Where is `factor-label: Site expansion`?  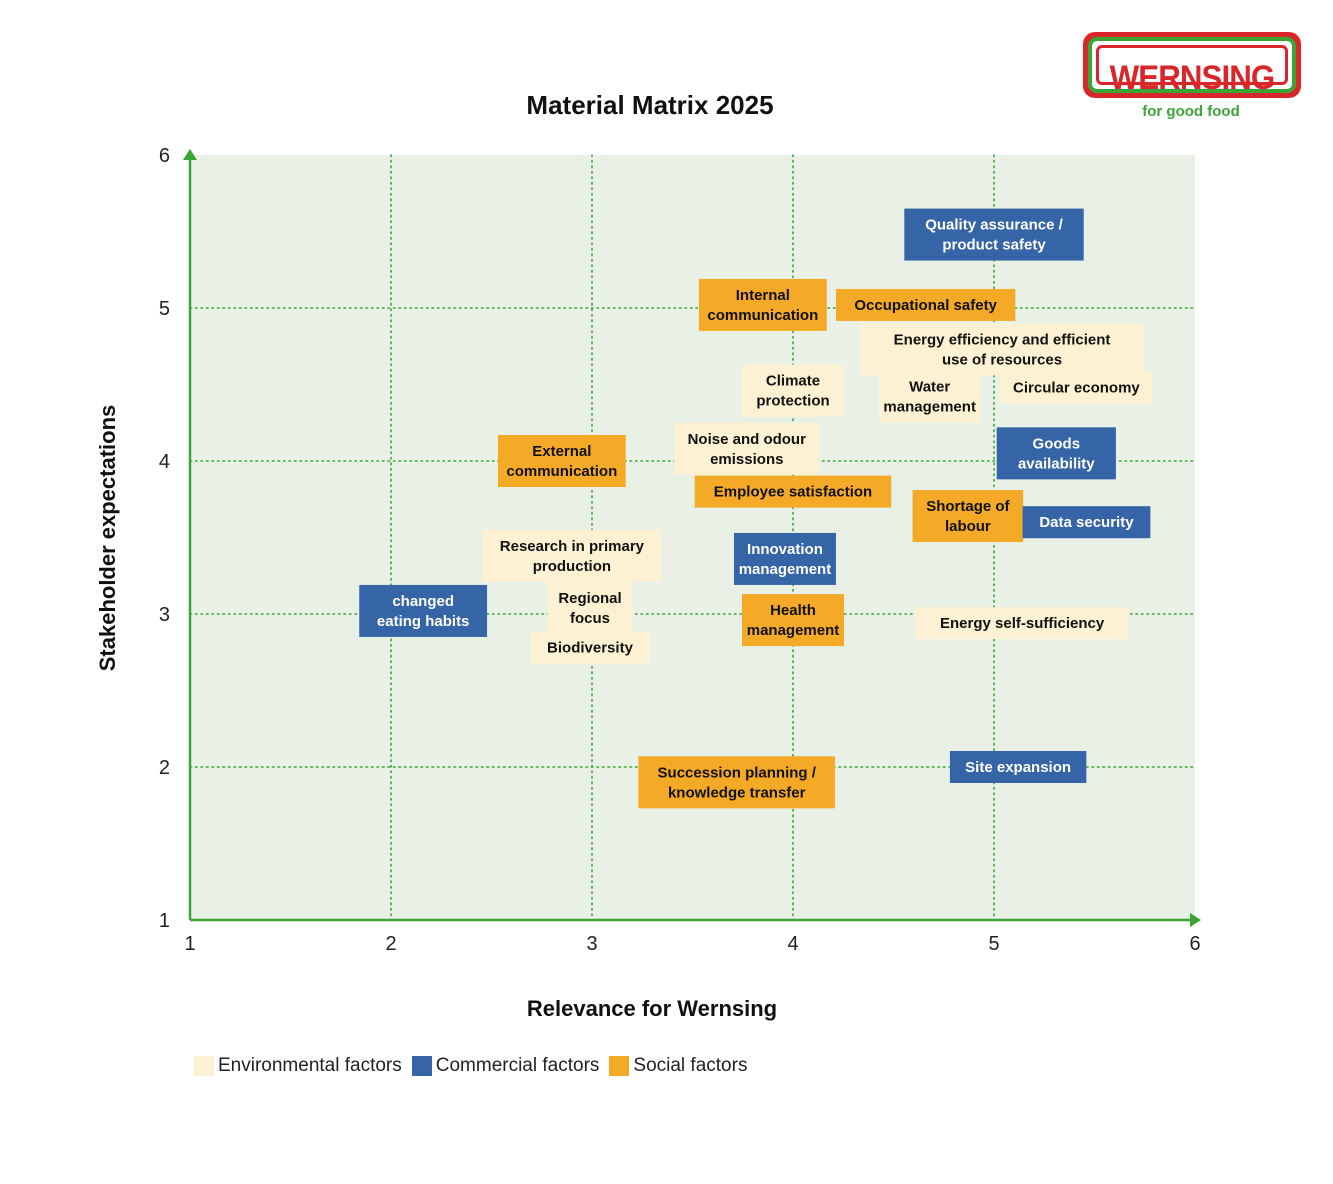
factor-label: Site expansion is located at coordinates (1018, 767).